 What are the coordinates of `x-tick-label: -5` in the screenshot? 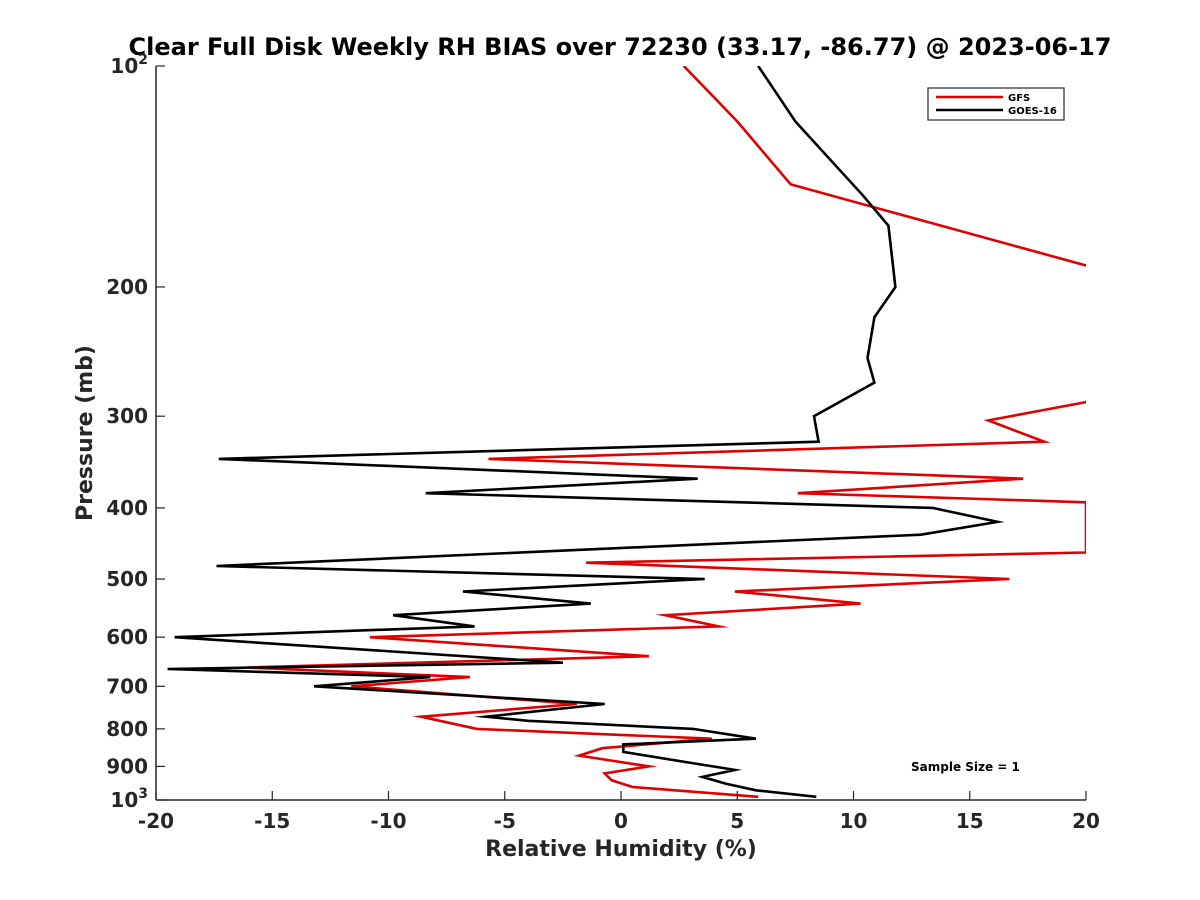 It's located at (505, 821).